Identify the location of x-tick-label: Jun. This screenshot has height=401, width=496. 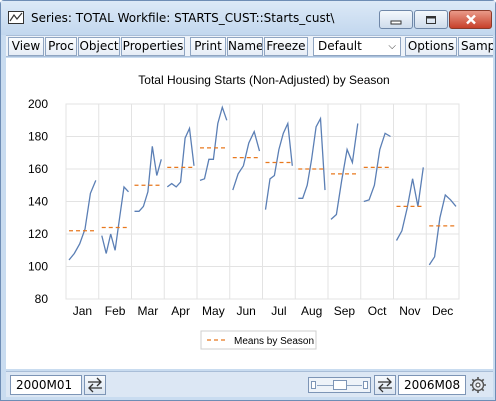
(245, 311).